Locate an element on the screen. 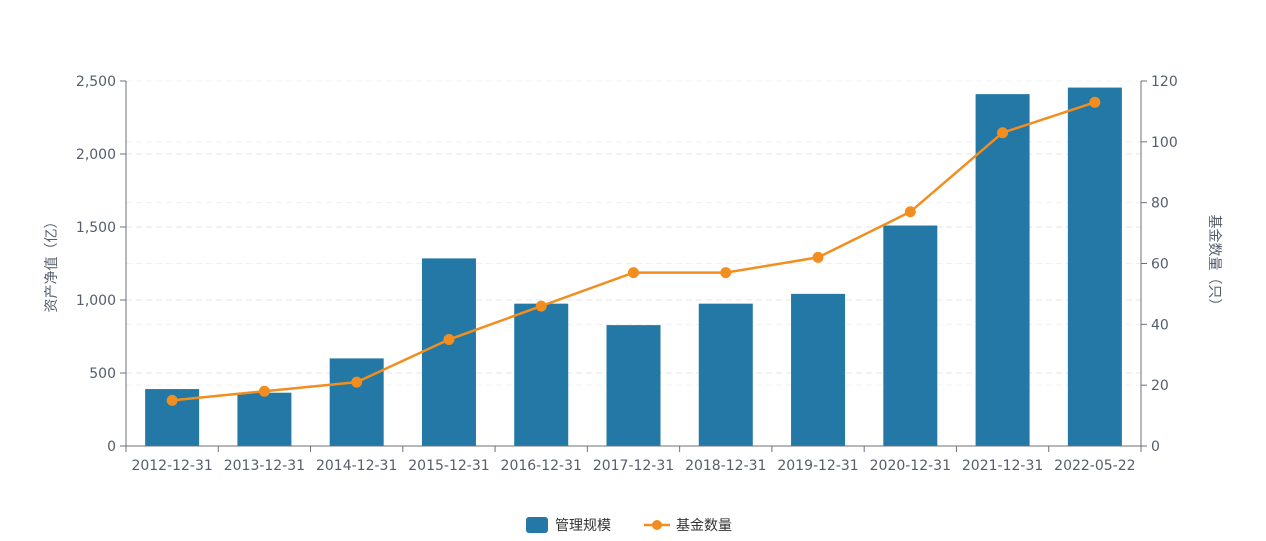  x-tick-label: 2017-12-31 is located at coordinates (633, 466).